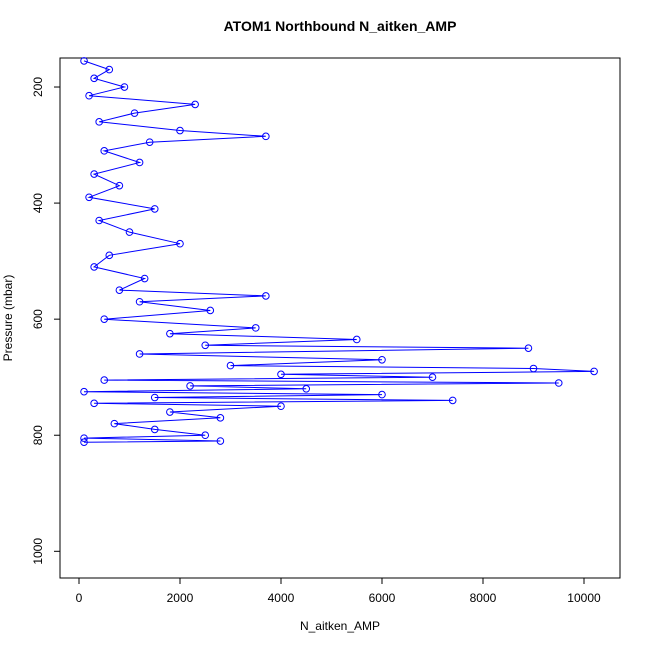  I want to click on x-tick-label: 8000, so click(483, 598).